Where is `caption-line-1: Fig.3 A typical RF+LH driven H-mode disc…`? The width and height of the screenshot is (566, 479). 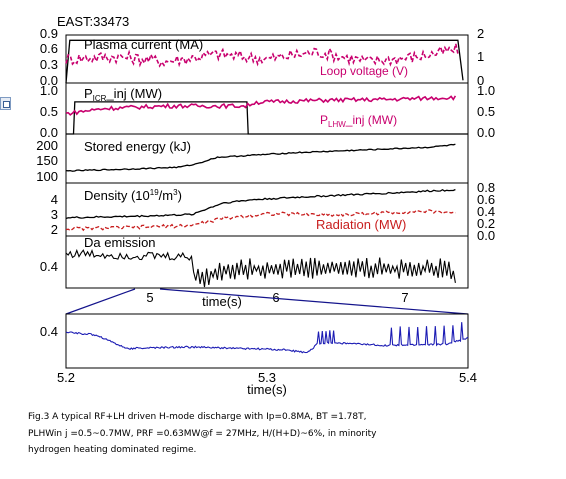 caption-line-1: Fig.3 A typical RF+LH driven H-mode disc… is located at coordinates (197, 417).